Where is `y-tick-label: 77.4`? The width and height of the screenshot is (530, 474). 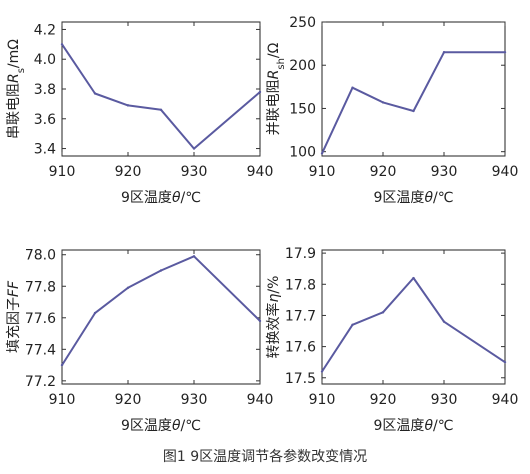 y-tick-label: 77.4 is located at coordinates (40, 350).